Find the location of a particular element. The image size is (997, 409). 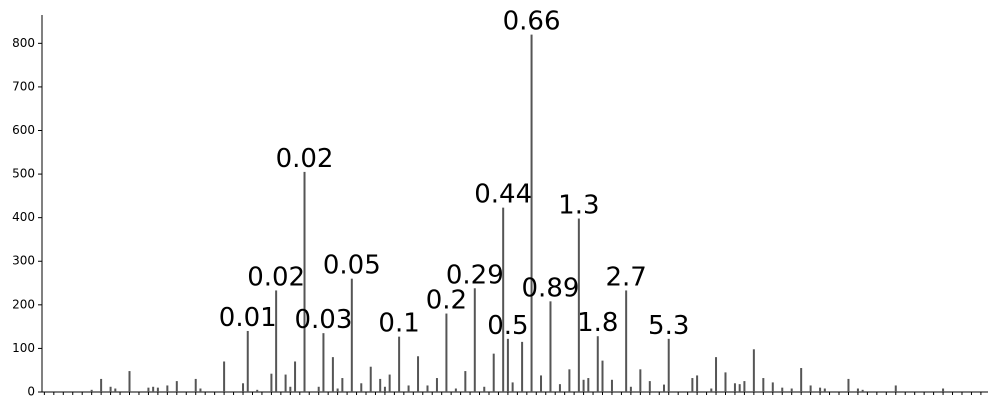

y-tick-label: 700 is located at coordinates (23, 86).